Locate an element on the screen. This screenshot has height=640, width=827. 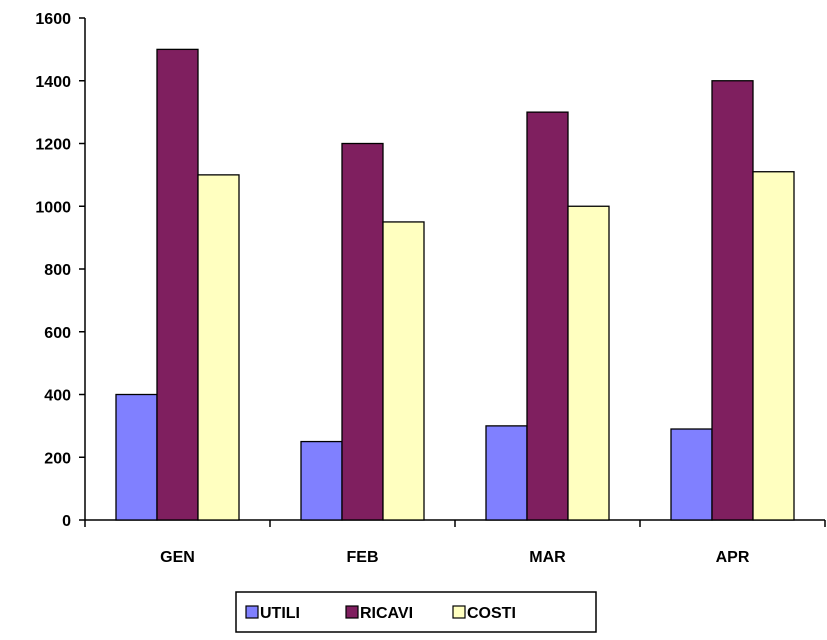
y-tick-label: 1000 is located at coordinates (53, 207).